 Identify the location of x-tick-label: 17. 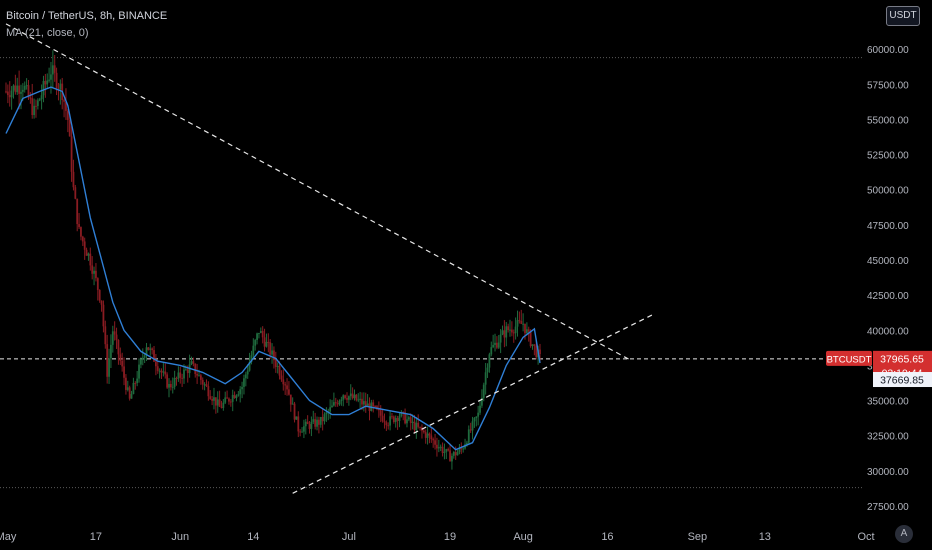
(96, 537).